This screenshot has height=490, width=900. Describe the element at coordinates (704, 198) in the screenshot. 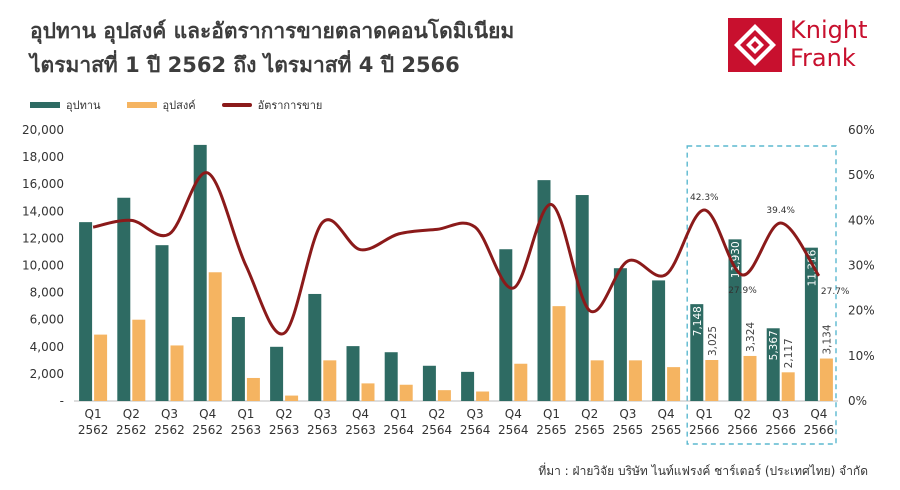

I see `rate-data-label: 42.3%` at that location.